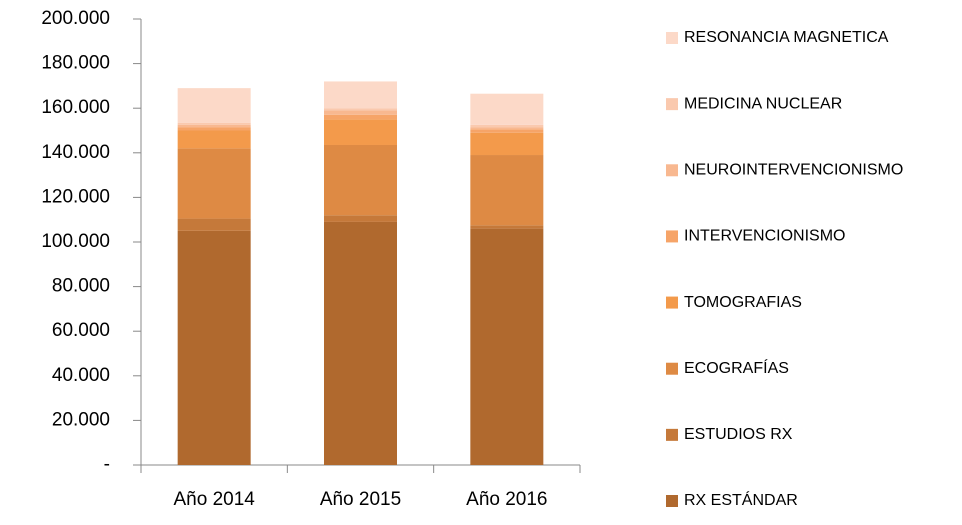 This screenshot has width=962, height=525. Describe the element at coordinates (75, 107) in the screenshot. I see `y-tick-label: 160.000` at that location.